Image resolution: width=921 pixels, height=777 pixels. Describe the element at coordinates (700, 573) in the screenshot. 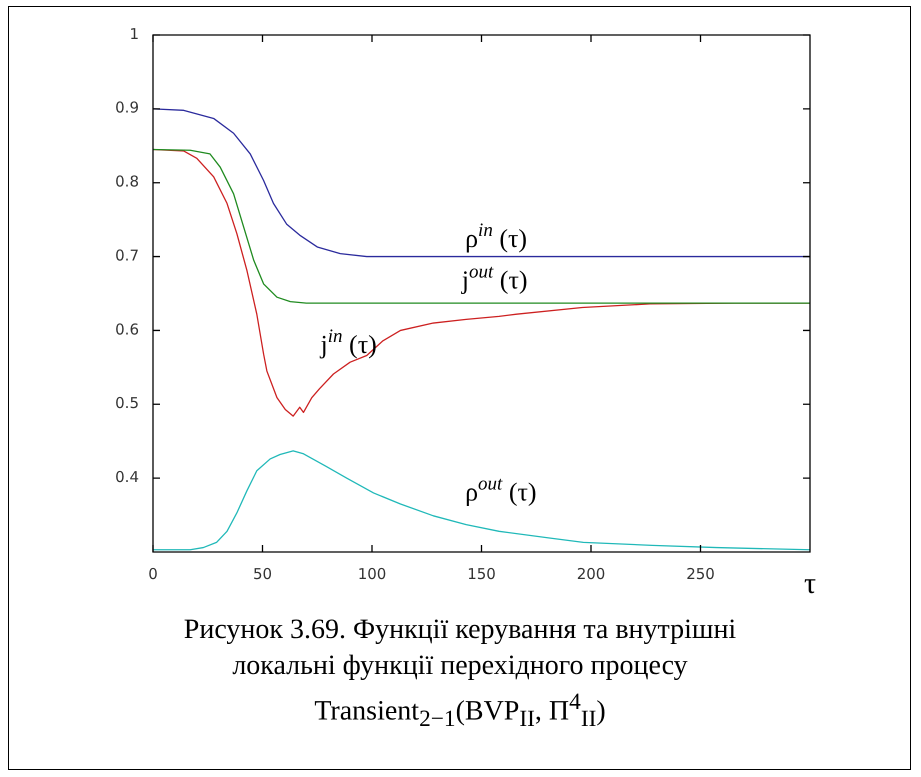

I see `x-tick-label: 250` at that location.